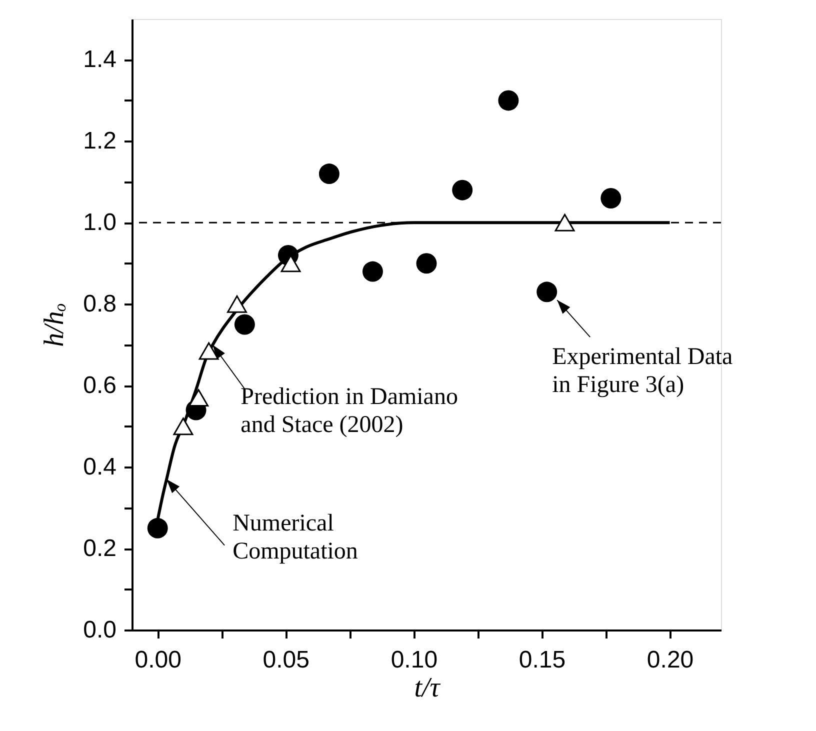 This screenshot has width=816, height=731. I want to click on y-tick-label: 0.4, so click(99, 467).